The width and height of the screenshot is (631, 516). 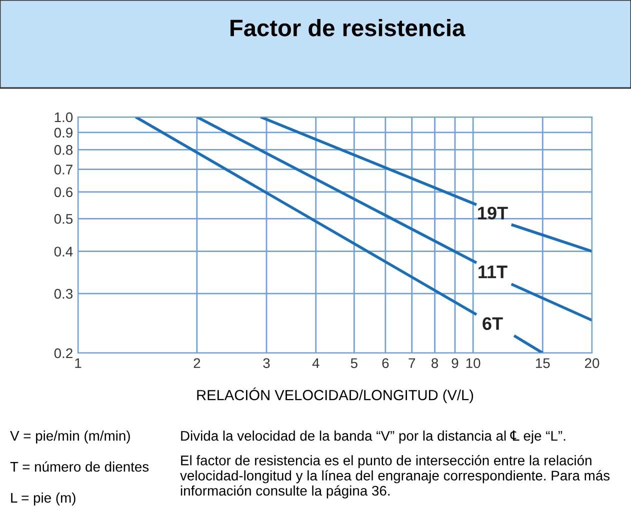 What do you see at coordinates (592, 363) in the screenshot?
I see `x-tick-label: 20` at bounding box center [592, 363].